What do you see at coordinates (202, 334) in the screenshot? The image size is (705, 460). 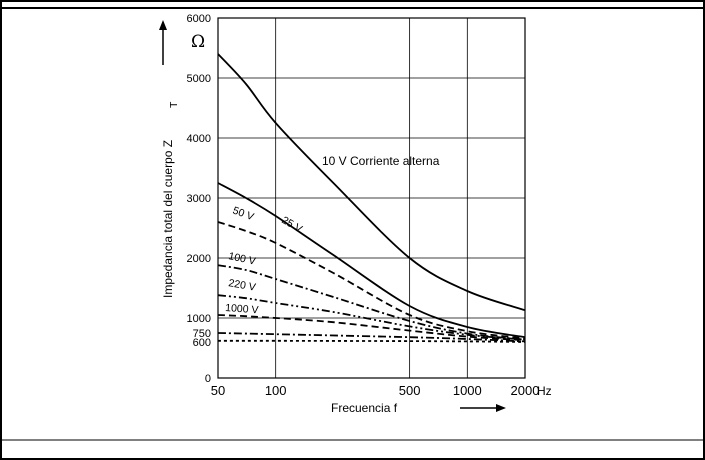 I see `y-tick-label: 750` at bounding box center [202, 334].